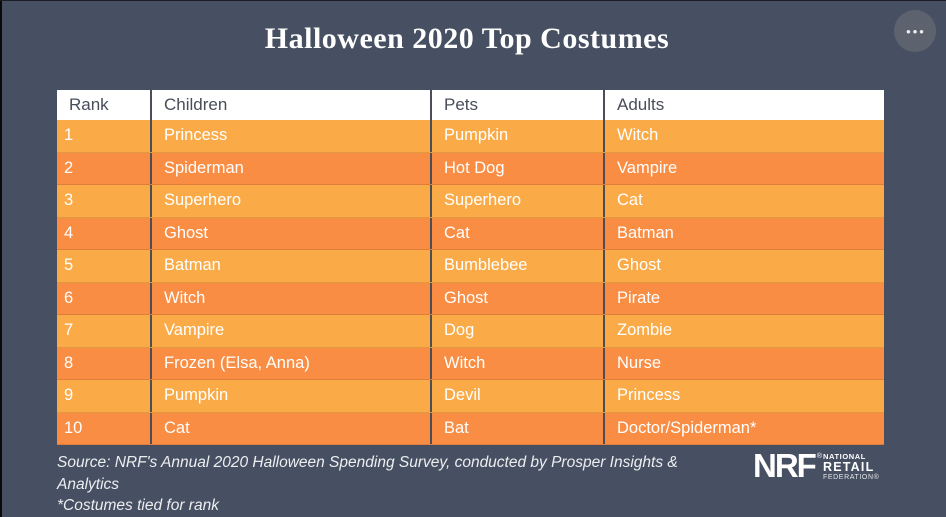 The height and width of the screenshot is (517, 946). I want to click on more-options-button: •••, so click(915, 31).